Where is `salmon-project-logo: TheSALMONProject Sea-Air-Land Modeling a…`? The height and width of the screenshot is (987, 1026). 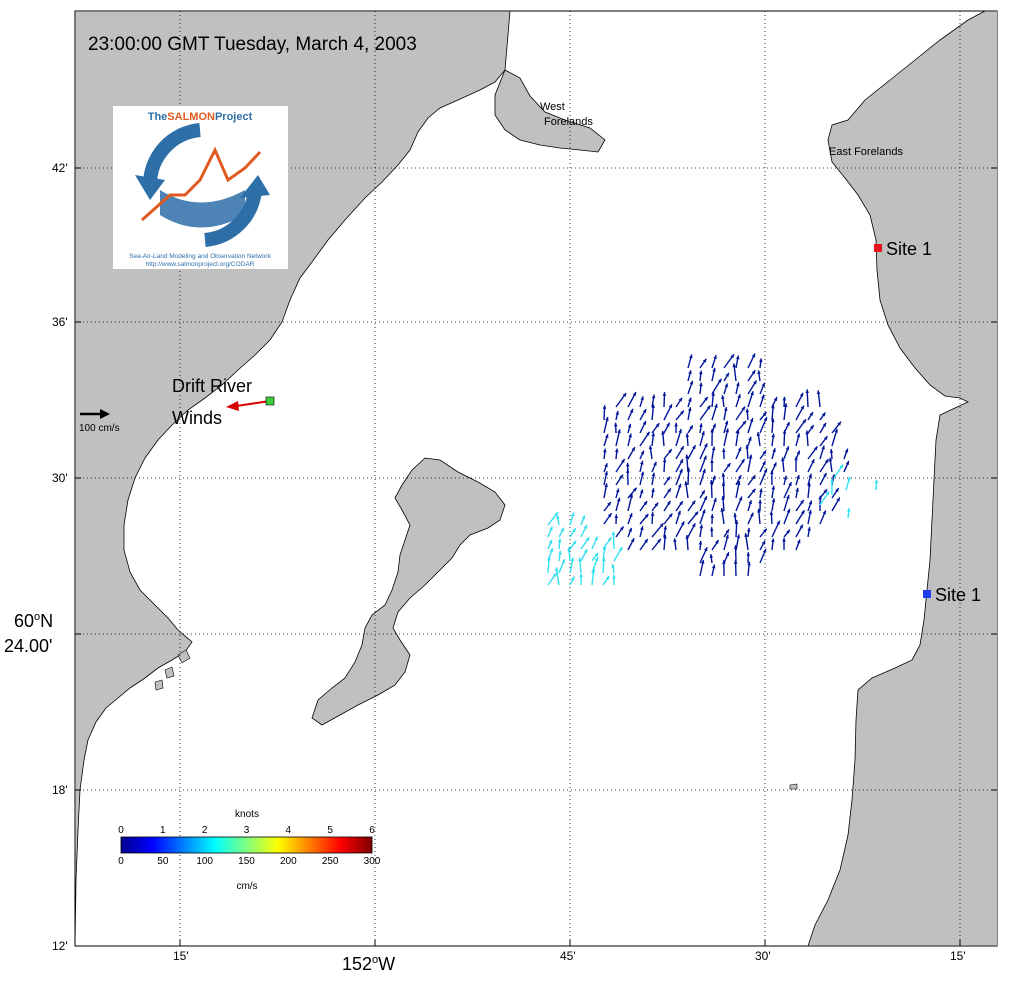
salmon-project-logo: TheSALMONProject Sea-Air-Land Modeling a… is located at coordinates (200, 187).